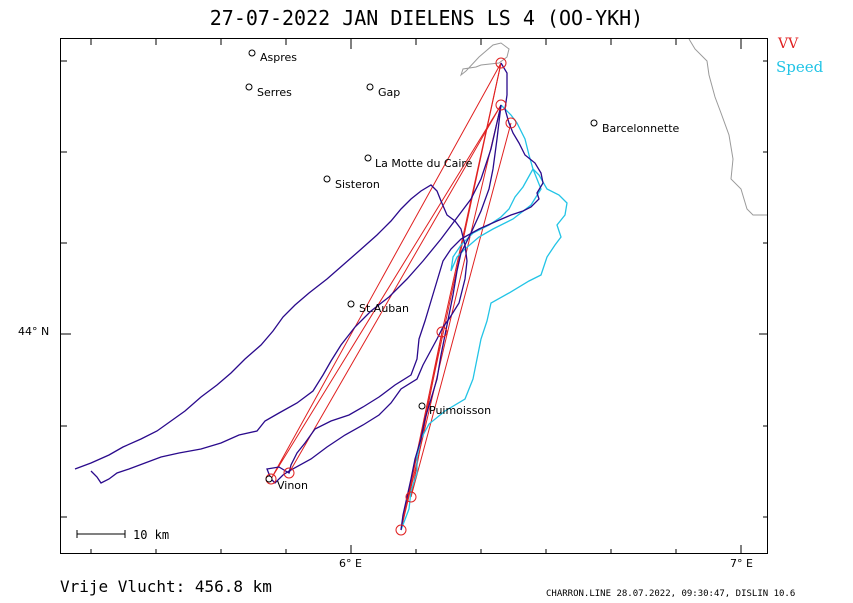 The width and height of the screenshot is (853, 603). Describe the element at coordinates (351, 304) in the screenshot. I see `town-marker-st-auban` at that location.